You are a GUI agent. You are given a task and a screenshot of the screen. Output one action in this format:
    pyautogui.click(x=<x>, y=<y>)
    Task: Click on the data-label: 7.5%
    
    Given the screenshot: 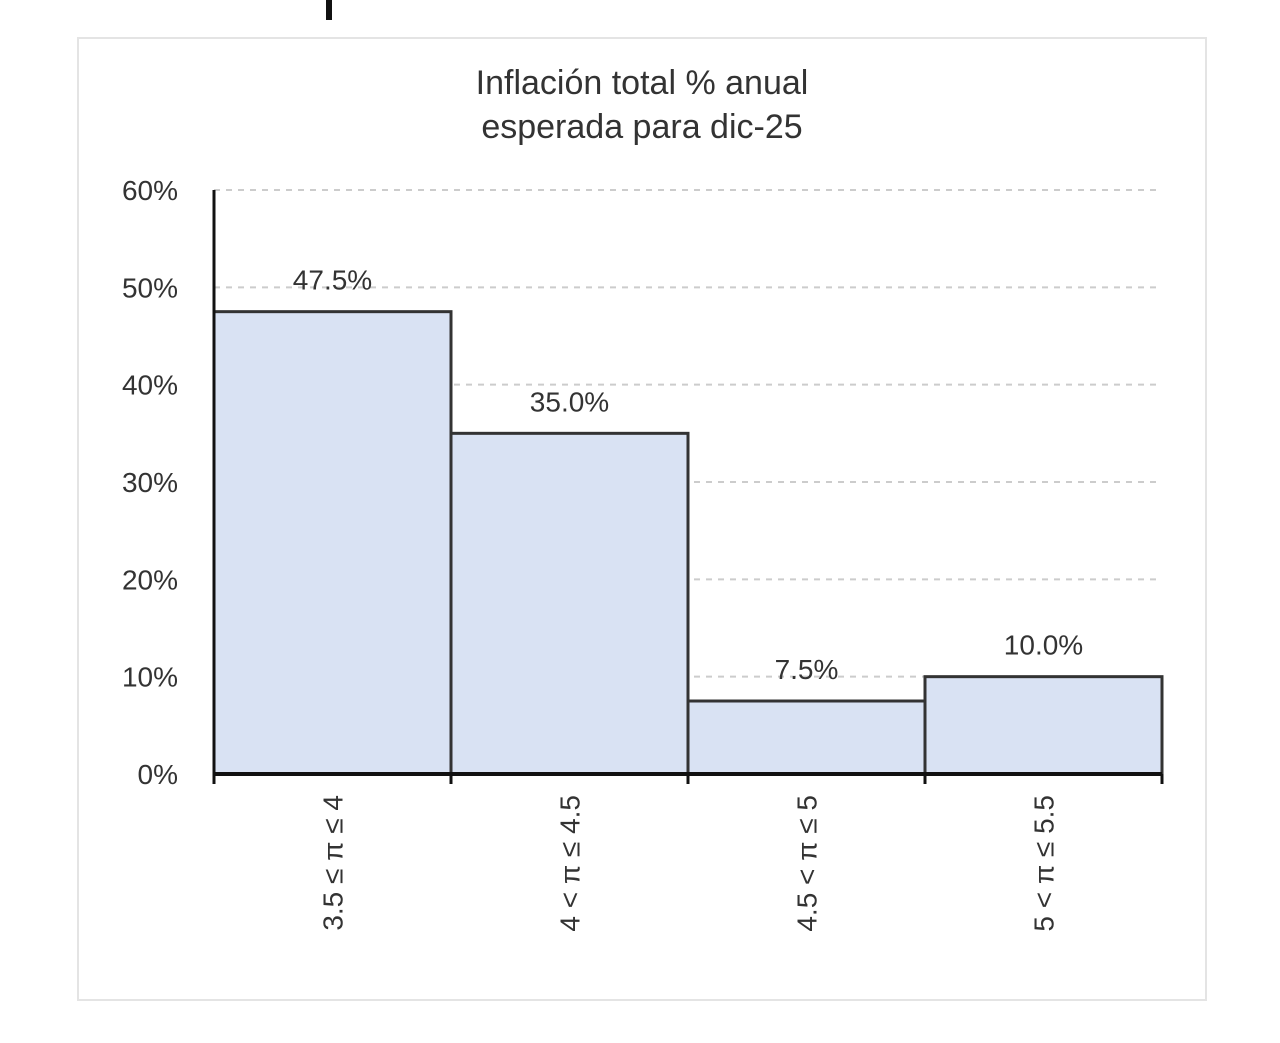 What is the action you would take?
    pyautogui.click(x=807, y=669)
    